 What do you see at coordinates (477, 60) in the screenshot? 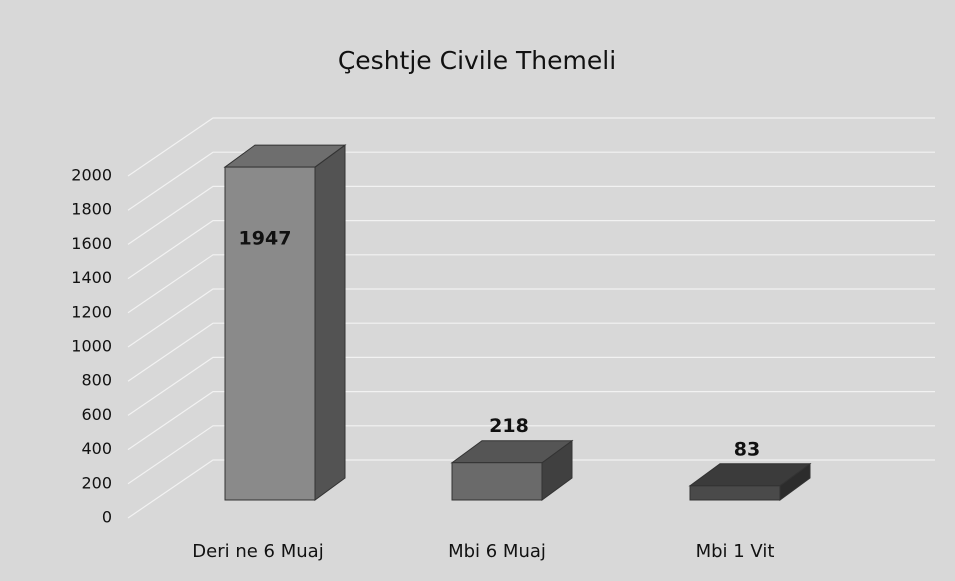
I see `chart-title: Çeshtje Civile Themeli` at bounding box center [477, 60].